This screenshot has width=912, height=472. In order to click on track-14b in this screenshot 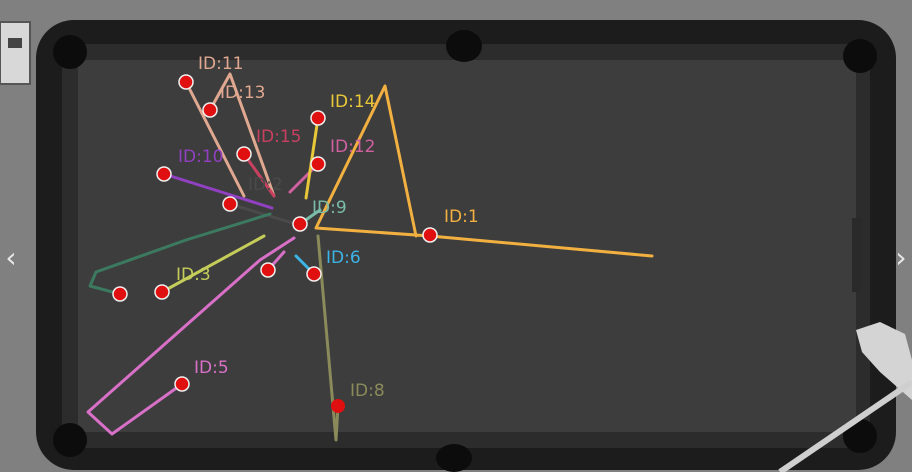, I will do `click(312, 158)`.